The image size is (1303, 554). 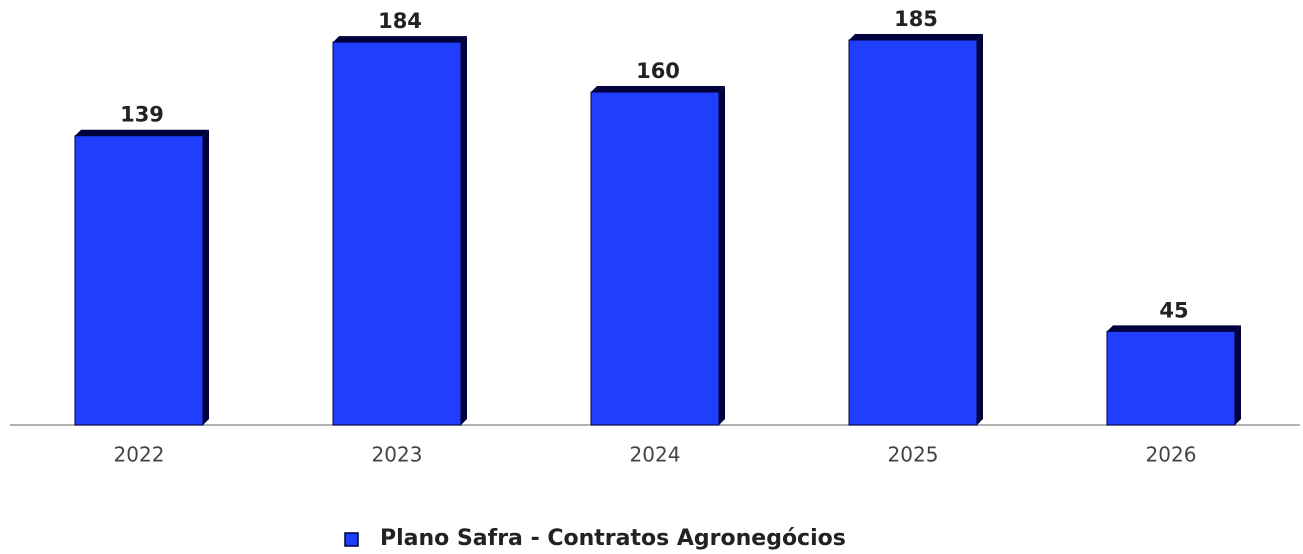 What do you see at coordinates (1173, 310) in the screenshot?
I see `data-label: 45` at bounding box center [1173, 310].